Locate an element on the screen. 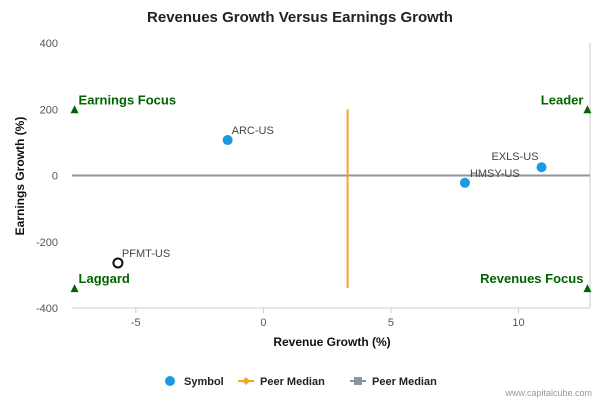 Image resolution: width=600 pixels, height=400 pixels. data-point-label: PFMT-US is located at coordinates (146, 254).